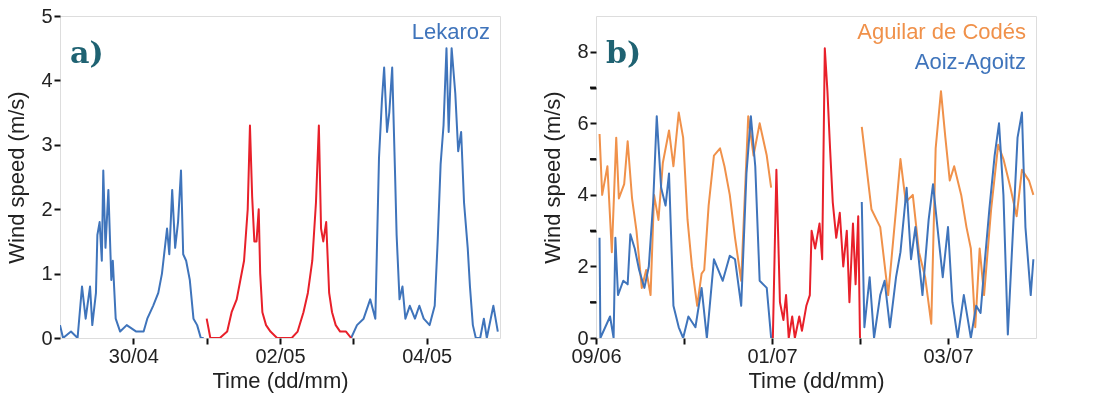  I want to click on y-tick-label: 6, so click(583, 122).